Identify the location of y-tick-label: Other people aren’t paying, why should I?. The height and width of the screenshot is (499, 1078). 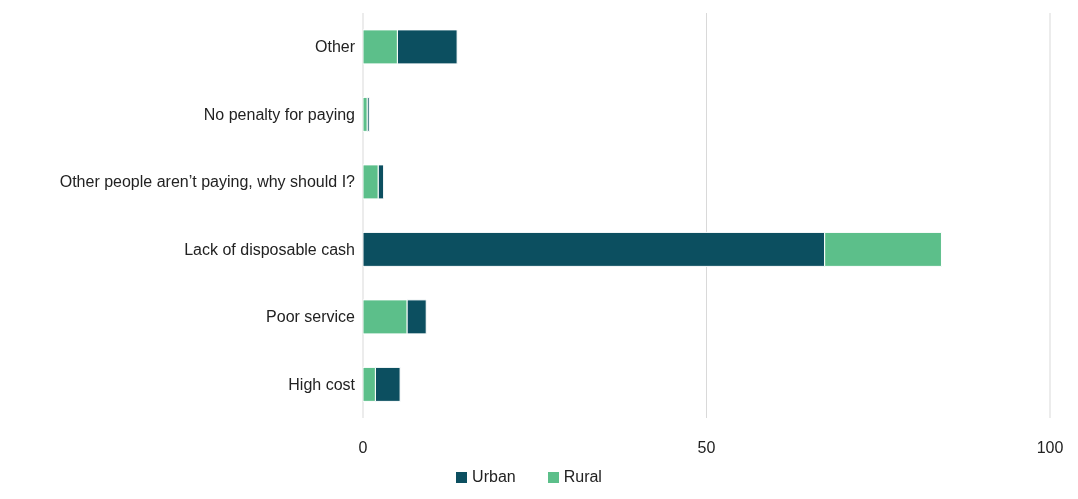
(207, 182).